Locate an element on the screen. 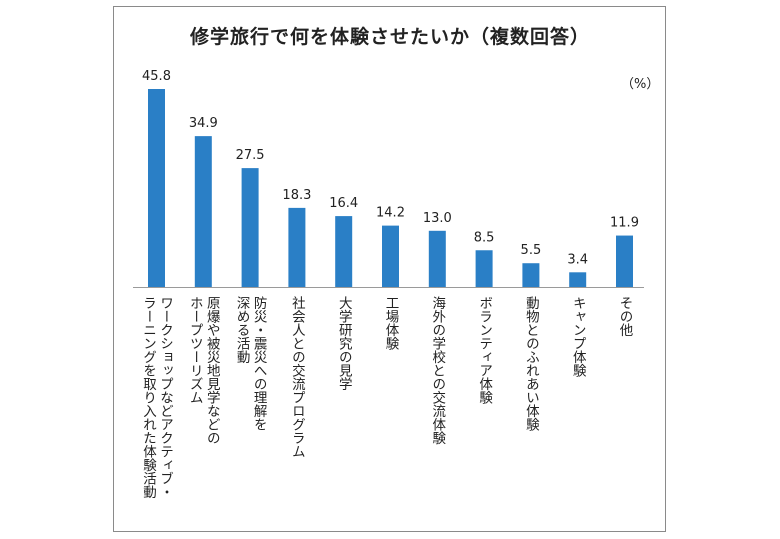  data-label: 45.8 is located at coordinates (156, 76).